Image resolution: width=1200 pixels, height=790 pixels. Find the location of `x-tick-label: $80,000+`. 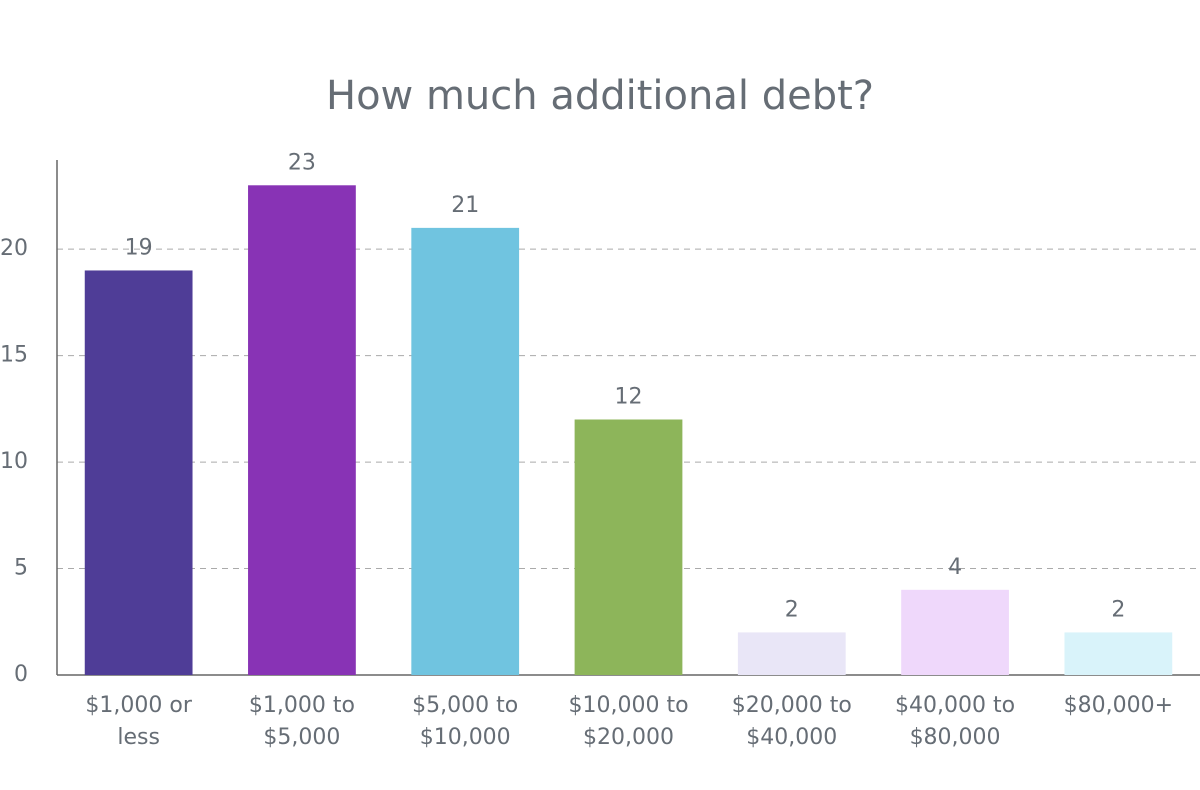

x-tick-label: $80,000+ is located at coordinates (1118, 705).